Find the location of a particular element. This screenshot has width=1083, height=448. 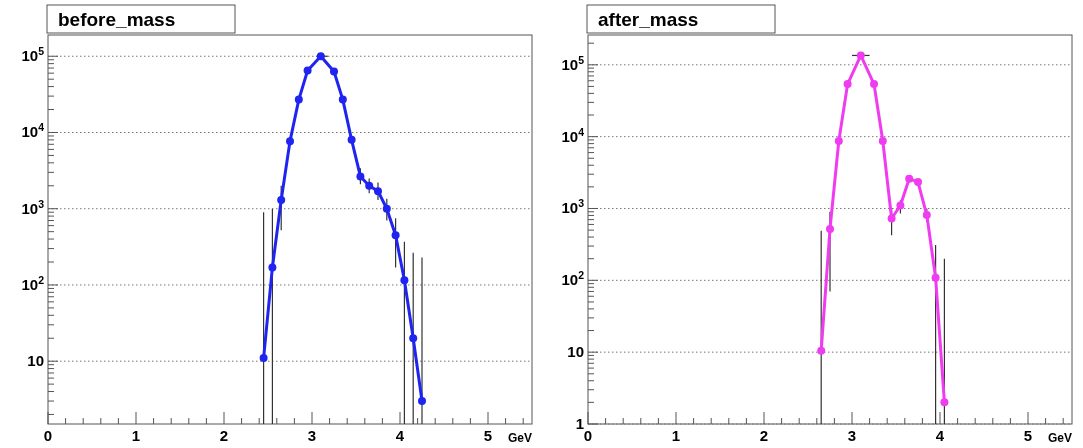

chart-title: after_mass is located at coordinates (648, 19).